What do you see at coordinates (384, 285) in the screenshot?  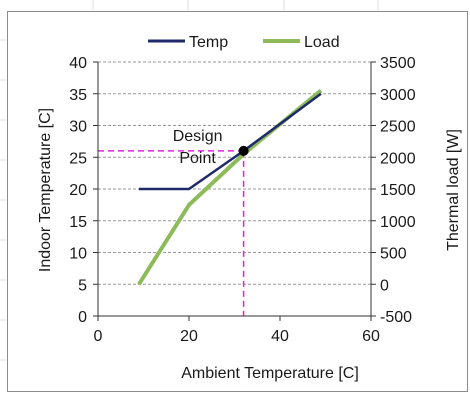 I see `y-right-tick-label: 0` at bounding box center [384, 285].